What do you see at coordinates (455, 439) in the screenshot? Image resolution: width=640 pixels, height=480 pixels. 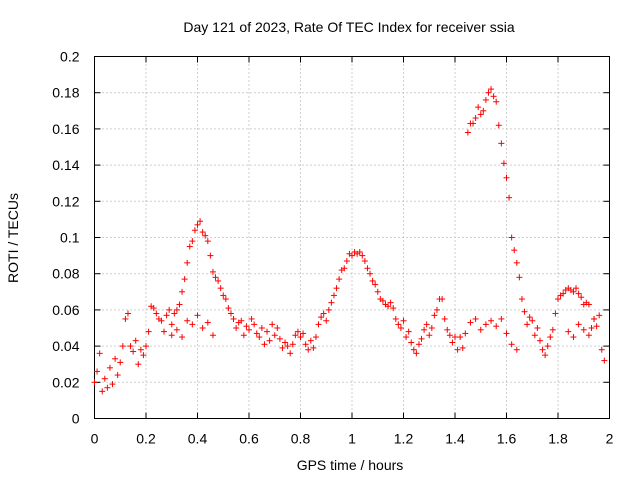 I see `x-tick-label: 1.4` at bounding box center [455, 439].